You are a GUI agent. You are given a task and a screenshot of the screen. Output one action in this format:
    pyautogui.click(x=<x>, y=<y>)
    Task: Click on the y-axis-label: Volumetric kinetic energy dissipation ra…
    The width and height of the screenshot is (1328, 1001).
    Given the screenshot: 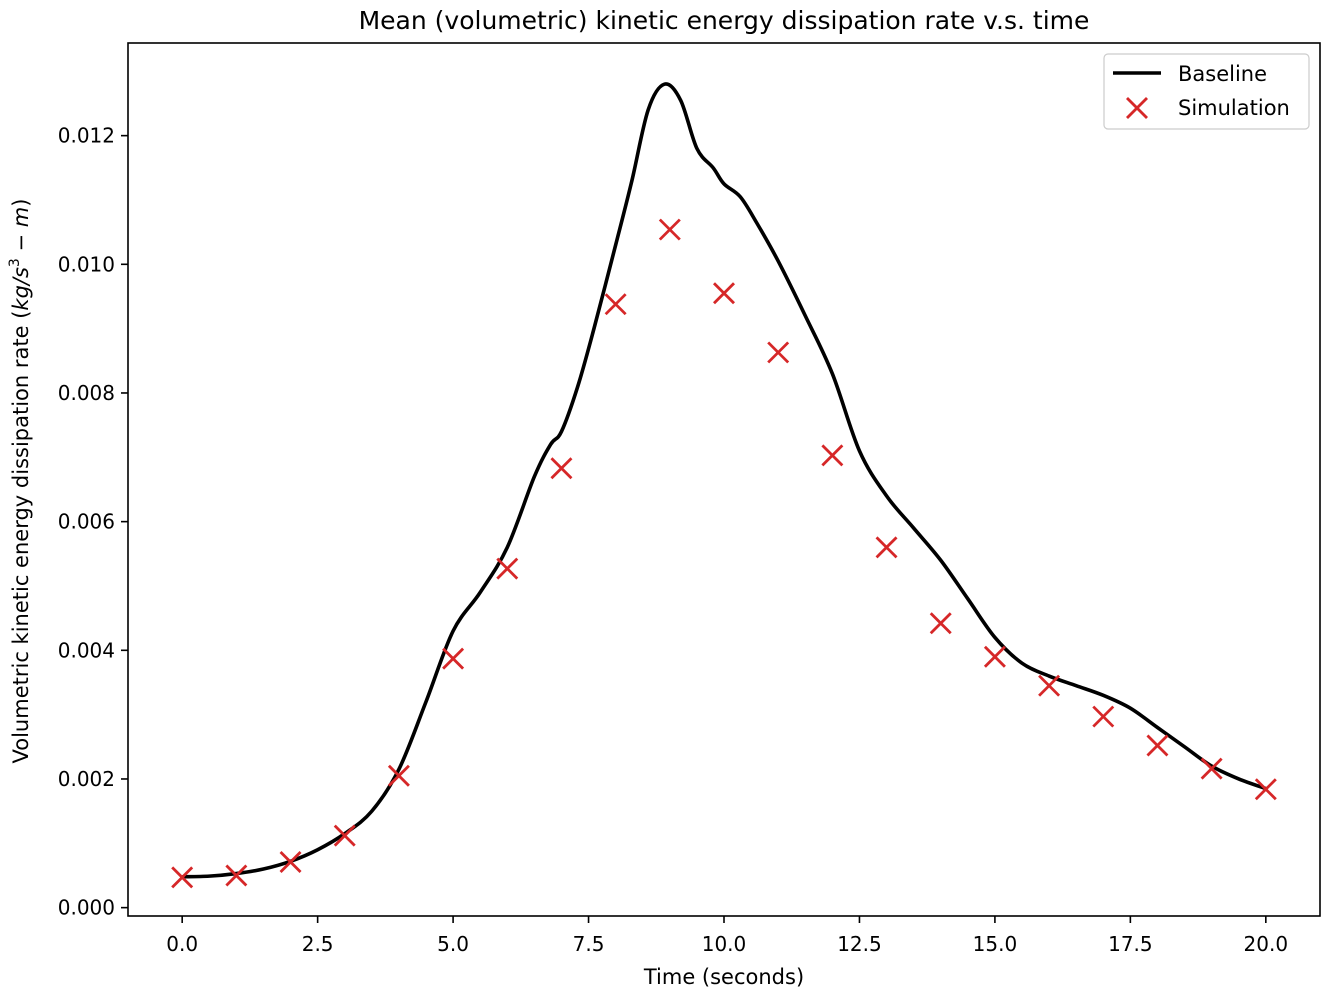 What is the action you would take?
    pyautogui.click(x=20, y=481)
    